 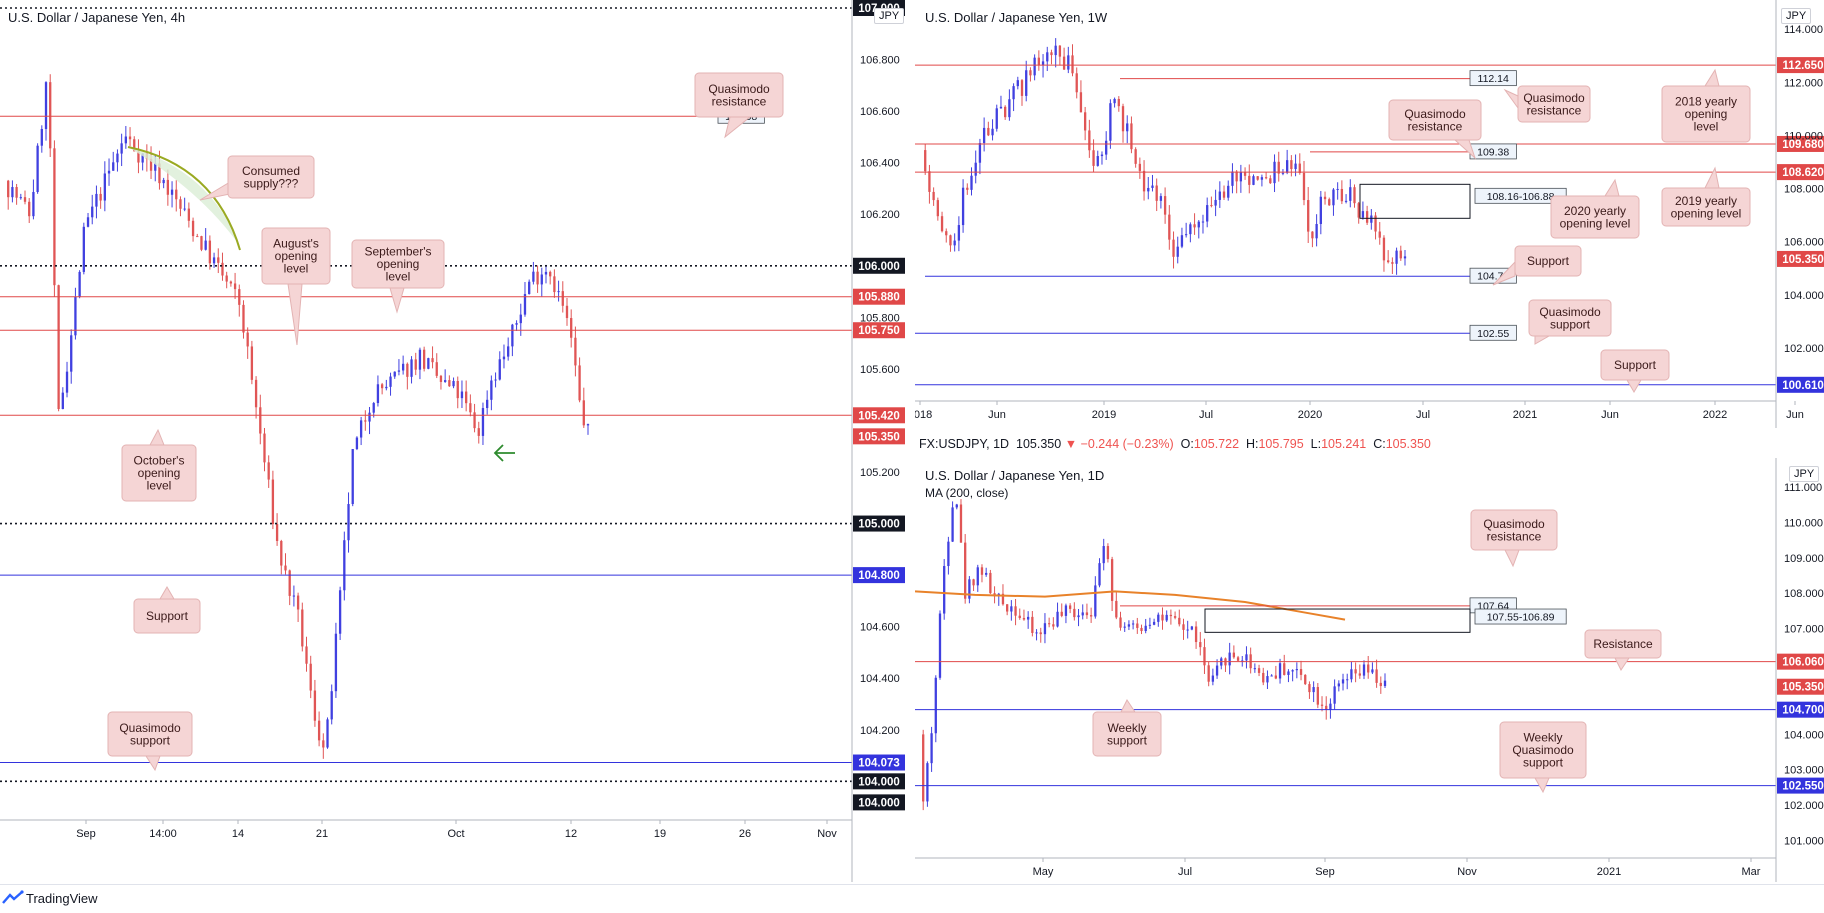 I want to click on price-change: −0.244 (−0.23%), so click(x=1127, y=444).